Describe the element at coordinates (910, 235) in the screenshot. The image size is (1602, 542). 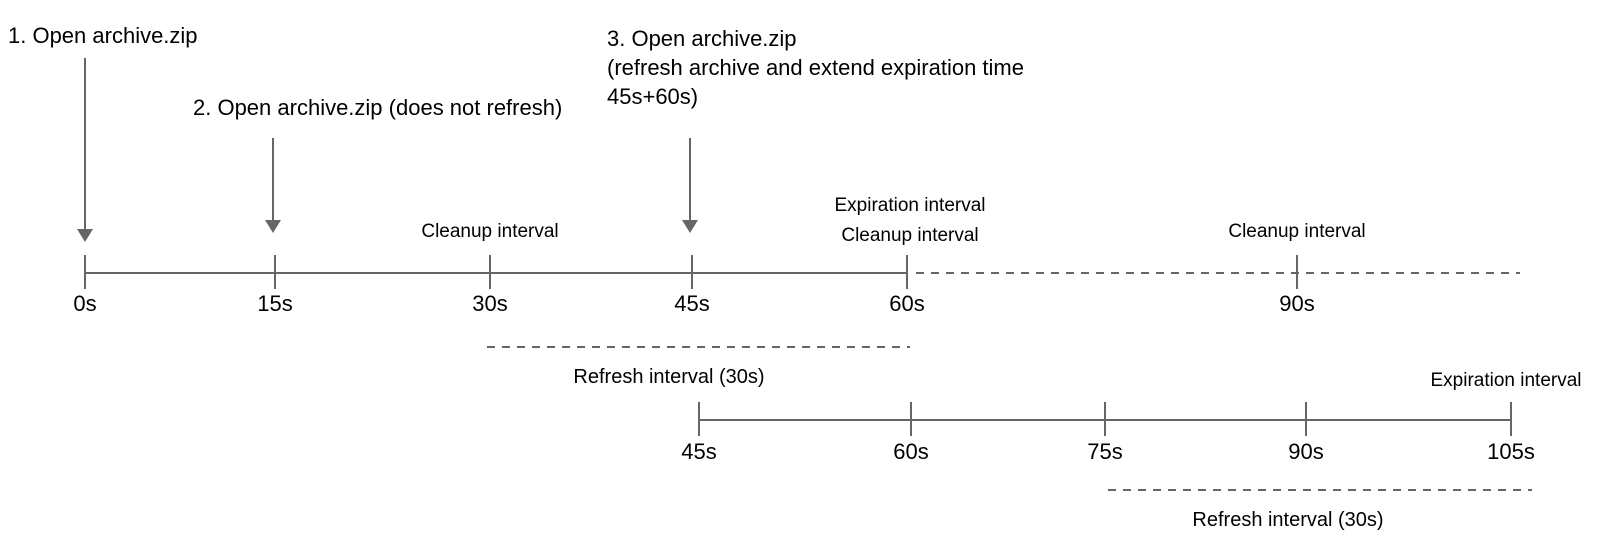
I see `cleanup-interval-label-60s: Cleanup interval` at that location.